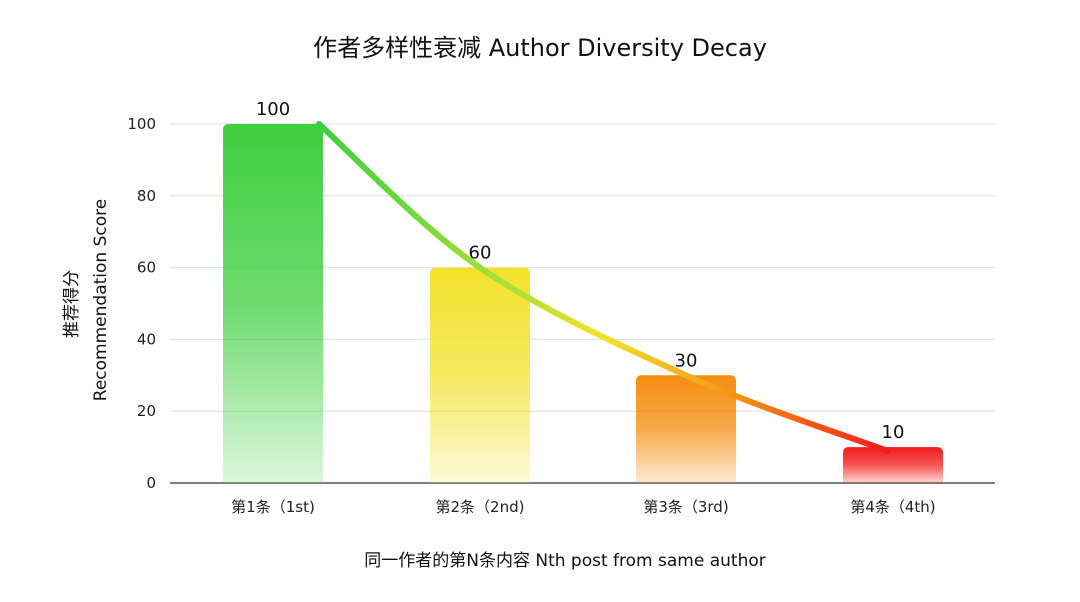  What do you see at coordinates (273, 507) in the screenshot?
I see `x-tick-label: 第1条（1st)` at bounding box center [273, 507].